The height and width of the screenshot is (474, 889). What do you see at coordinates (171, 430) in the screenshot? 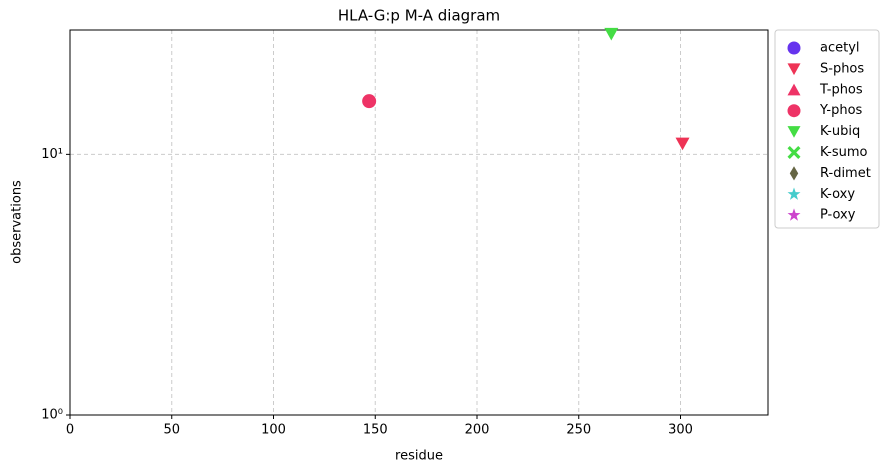
I see `x-tick-label: 50` at bounding box center [171, 430].